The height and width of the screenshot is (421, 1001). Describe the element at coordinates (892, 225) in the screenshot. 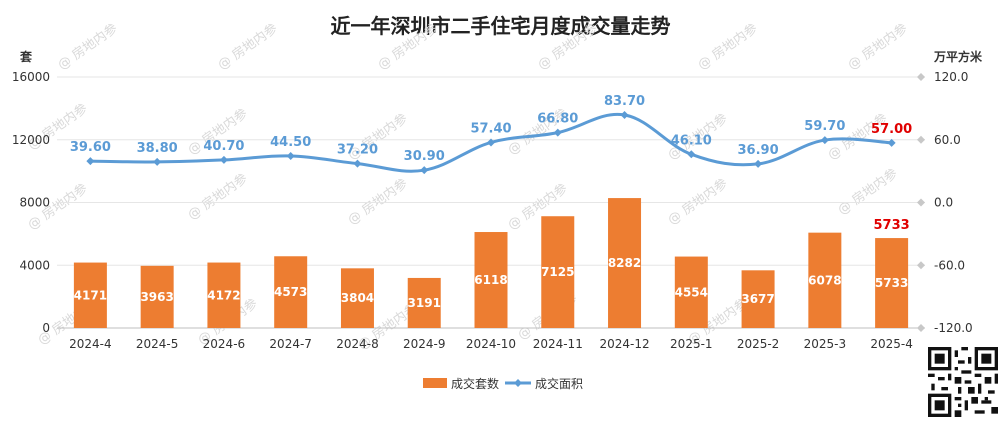

I see `bar-highlight-label: 5733` at that location.